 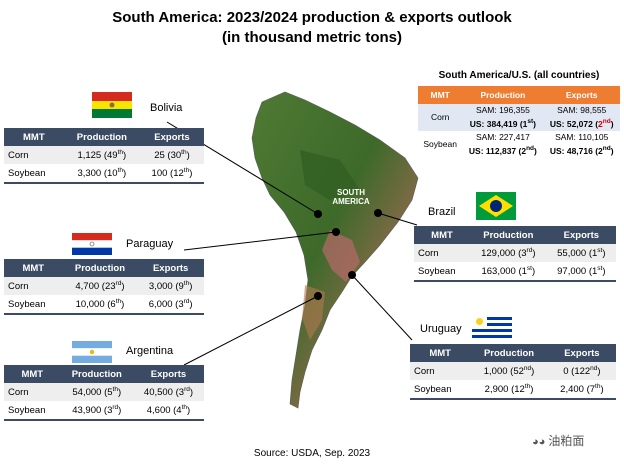 I want to click on uruguay-name: Uruguay, so click(x=441, y=329).